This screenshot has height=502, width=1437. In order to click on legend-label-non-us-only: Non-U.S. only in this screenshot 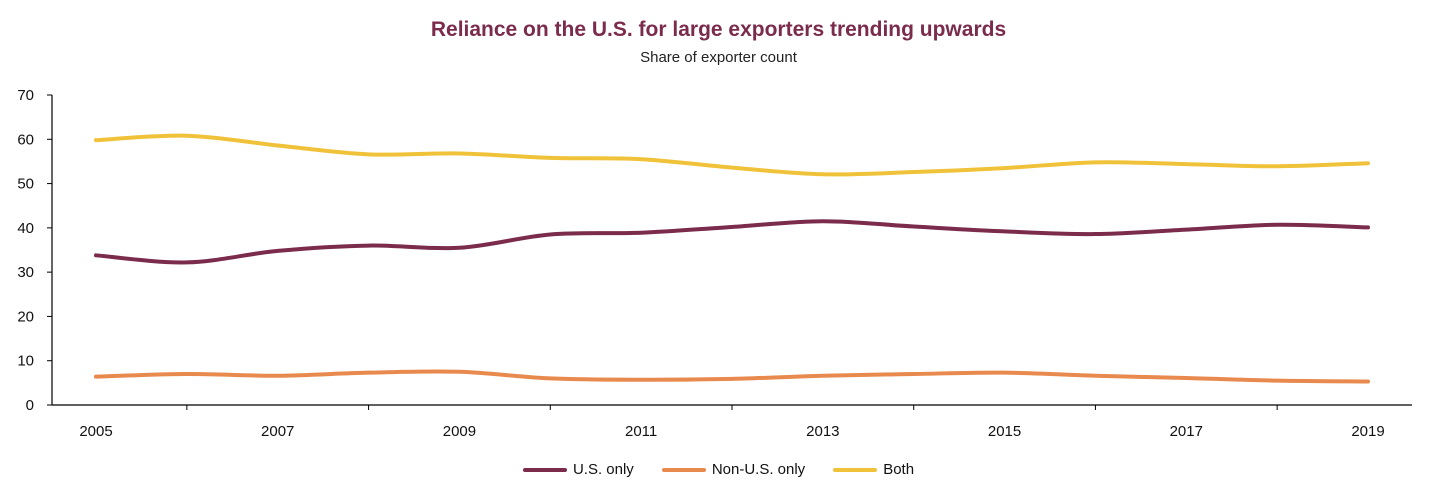, I will do `click(758, 469)`.